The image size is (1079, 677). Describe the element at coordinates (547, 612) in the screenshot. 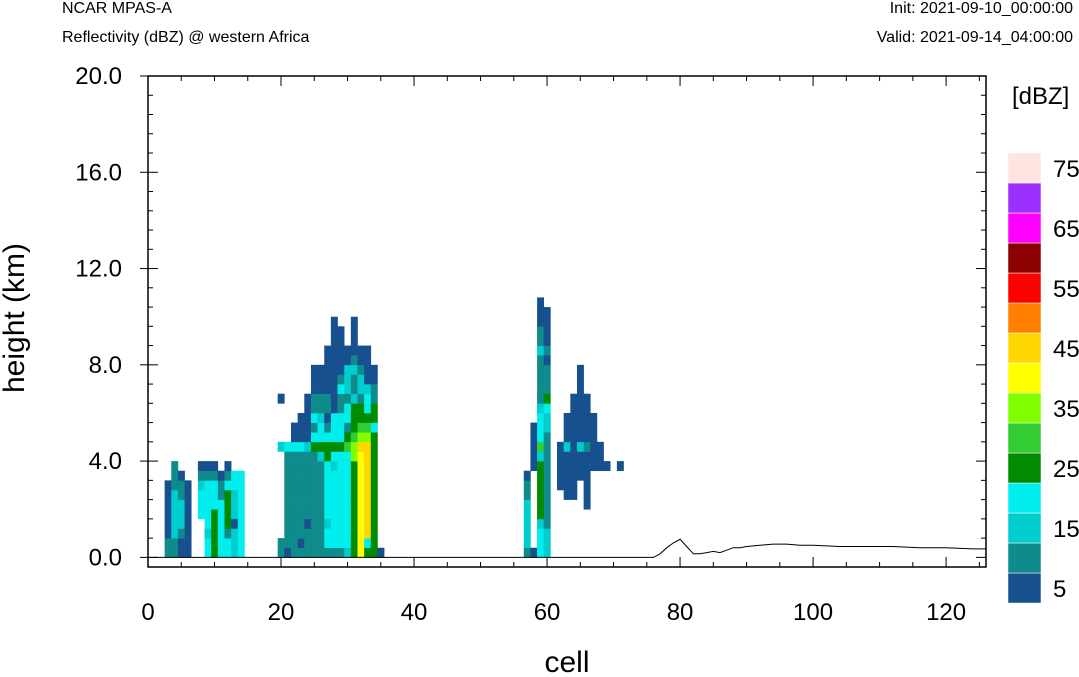

I see `x-tick-label: 60` at that location.